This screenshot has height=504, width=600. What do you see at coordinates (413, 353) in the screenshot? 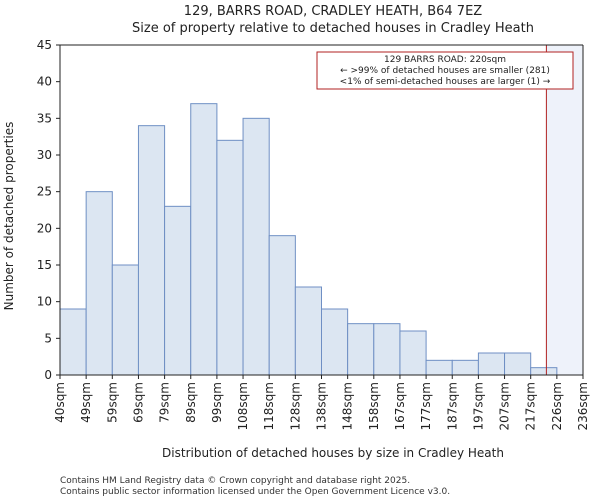
I see `bar-167sqm` at bounding box center [413, 353].